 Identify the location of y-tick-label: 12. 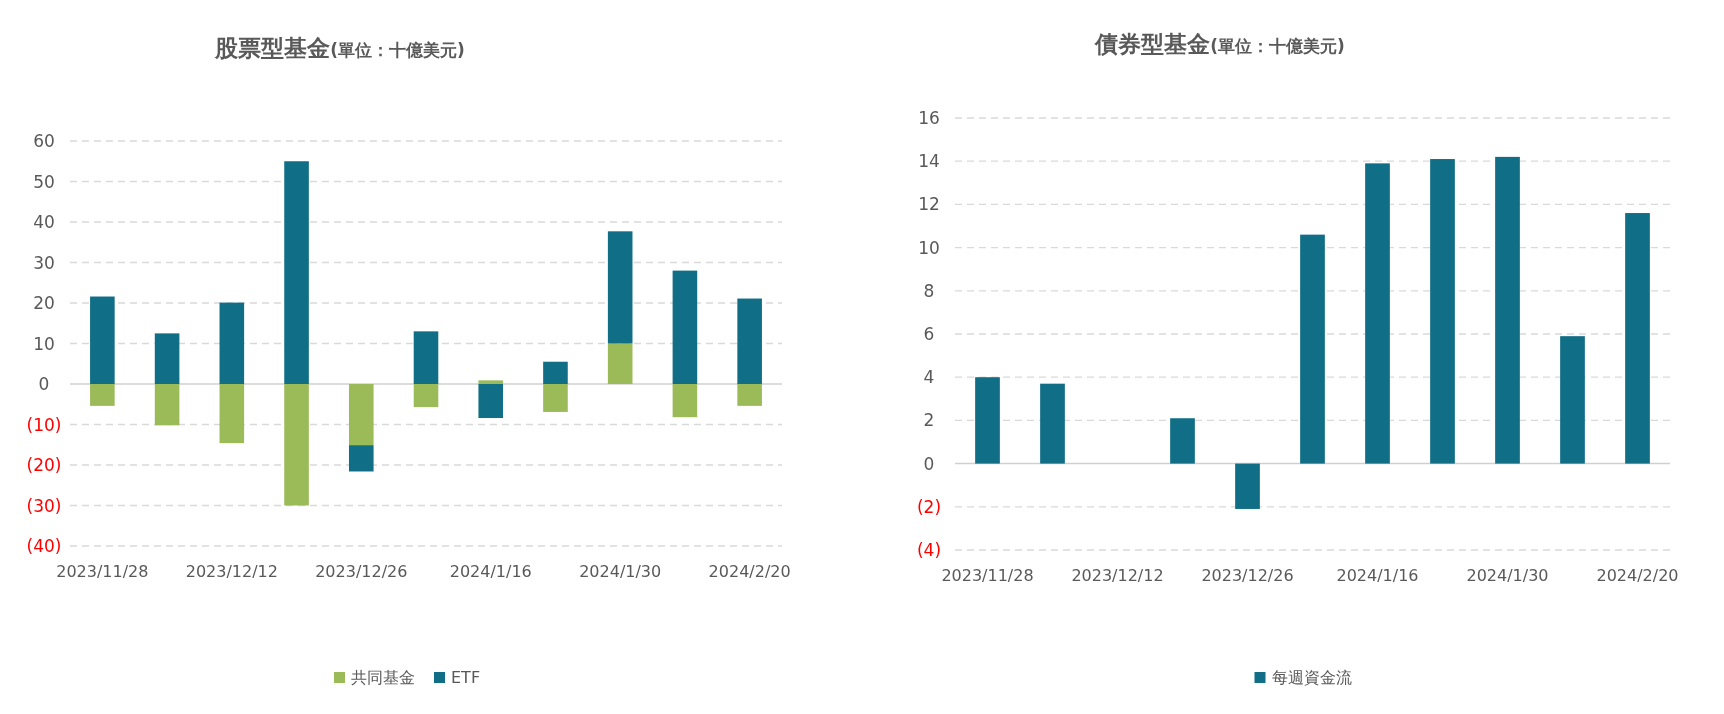
(929, 204).